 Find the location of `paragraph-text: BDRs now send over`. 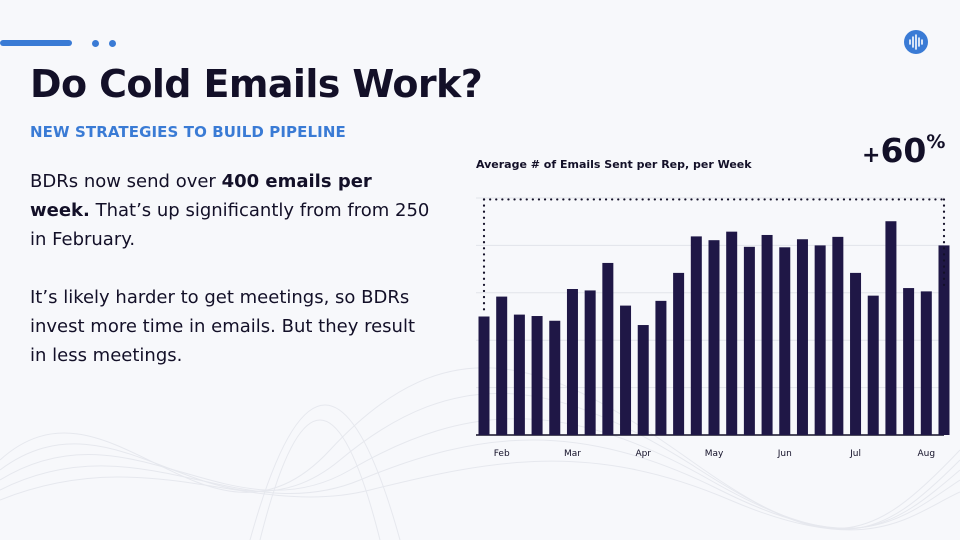

paragraph-text: BDRs now send over is located at coordinates (126, 181).